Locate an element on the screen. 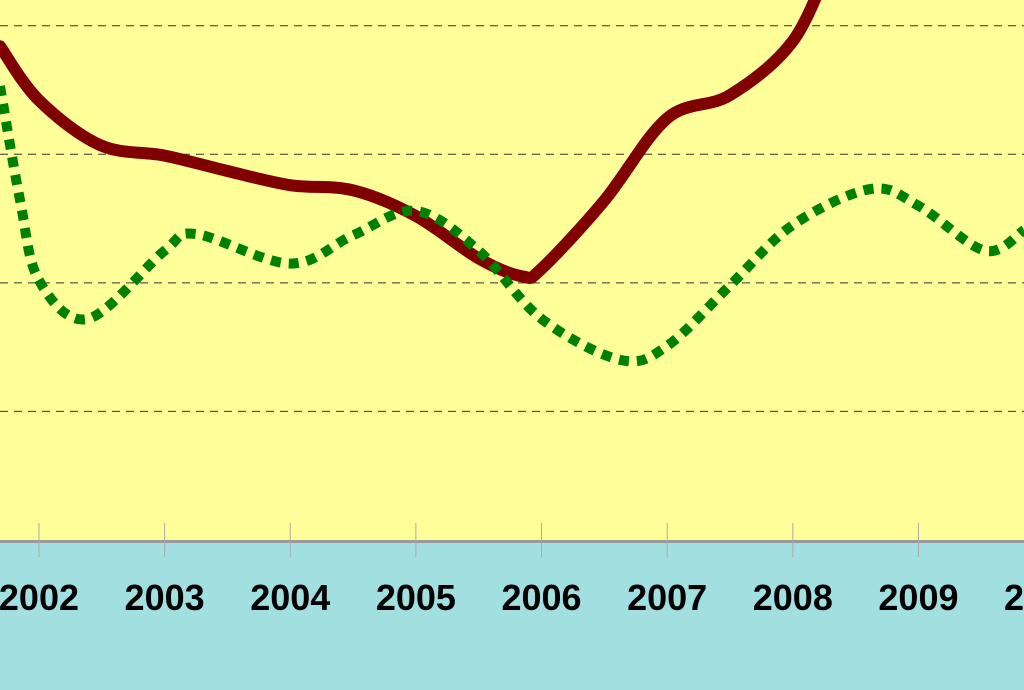  x-tick-label: 2008 is located at coordinates (793, 597).